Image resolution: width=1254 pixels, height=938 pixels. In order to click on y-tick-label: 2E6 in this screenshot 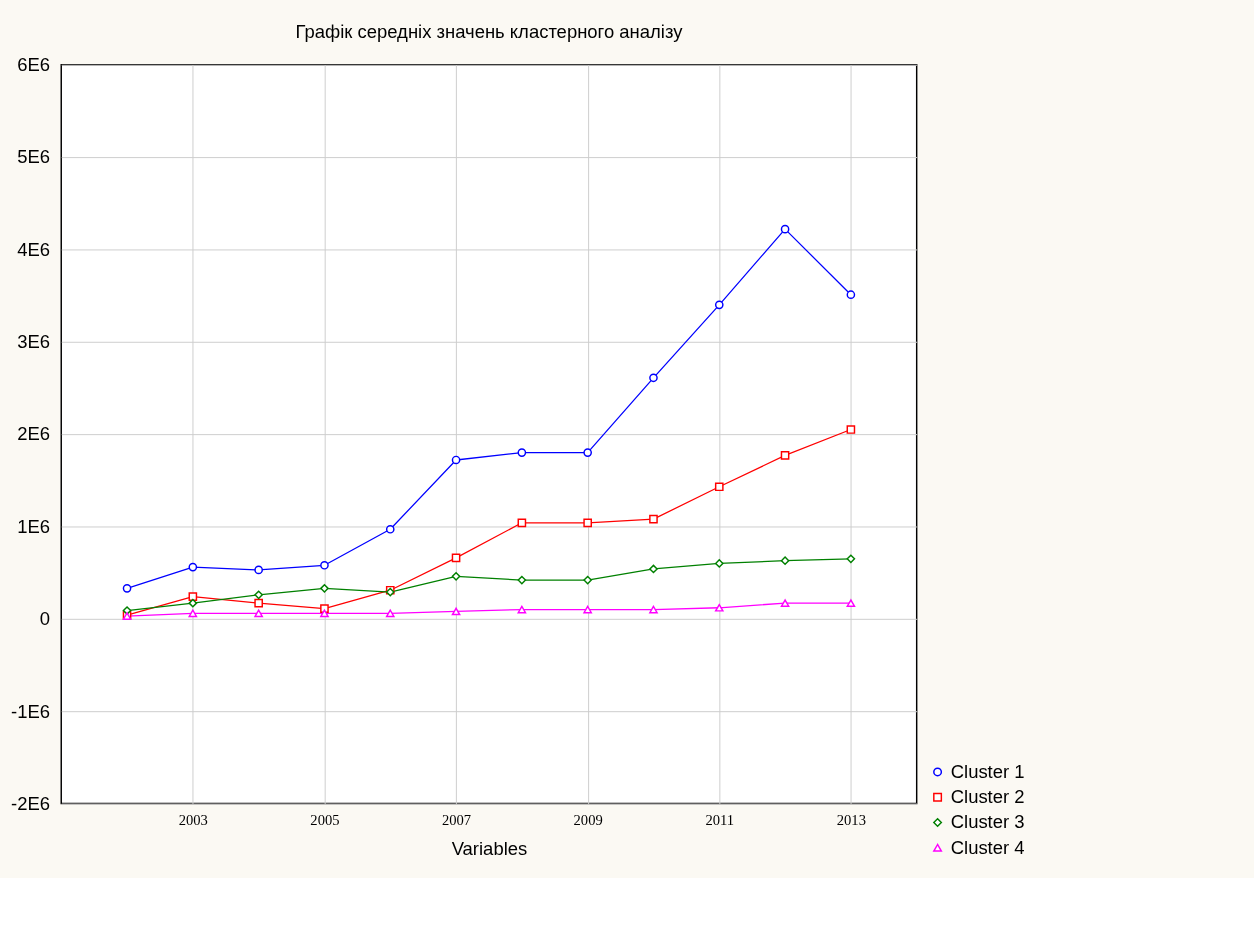, I will do `click(34, 434)`.